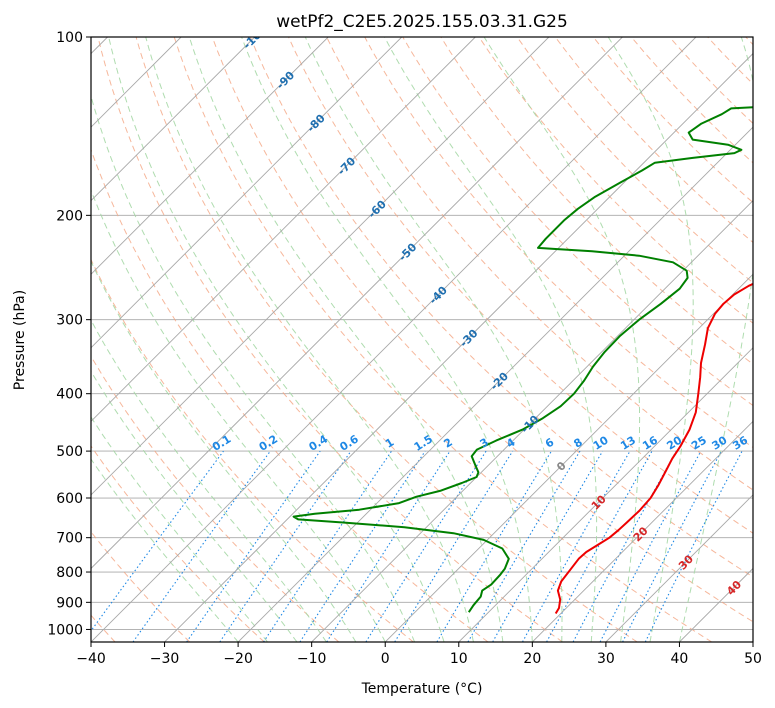 This screenshot has width=775, height=708. Describe the element at coordinates (532, 659) in the screenshot. I see `x-tick-label: 20` at that location.